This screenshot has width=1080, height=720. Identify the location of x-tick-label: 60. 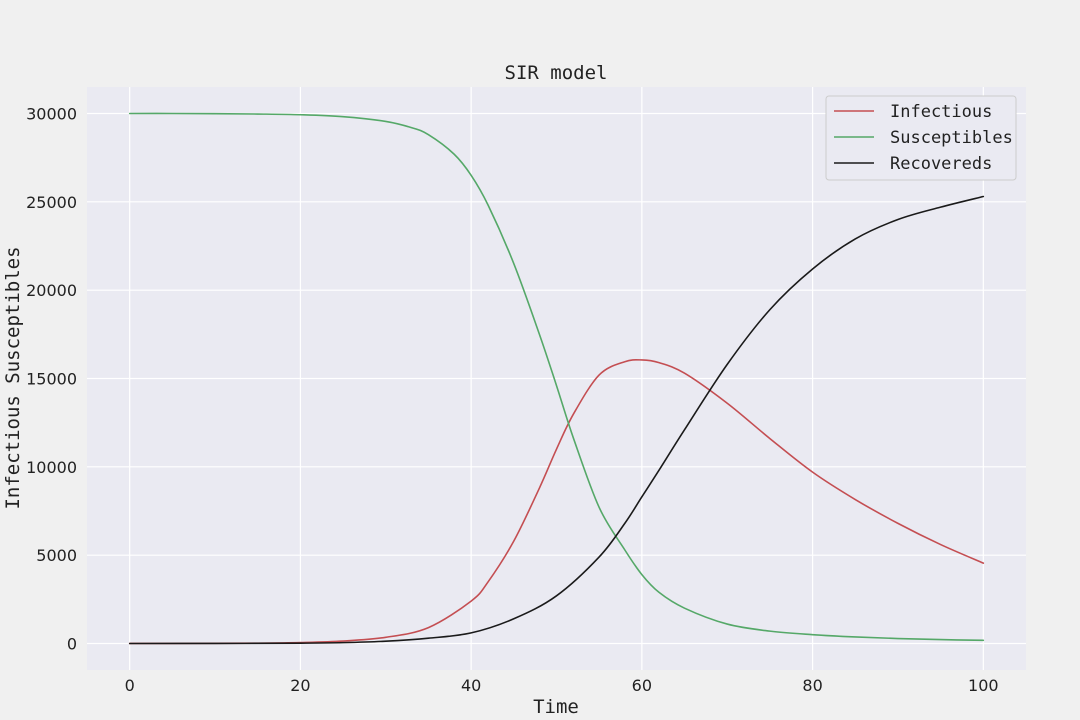
(642, 685).